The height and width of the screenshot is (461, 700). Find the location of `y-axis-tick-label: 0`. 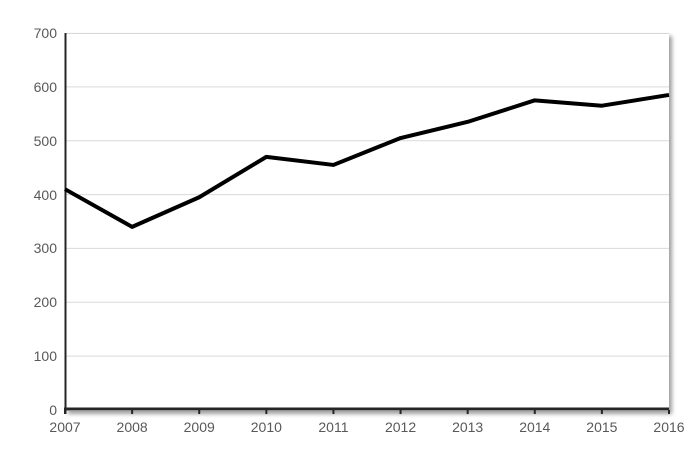

y-axis-tick-label: 0 is located at coordinates (53, 410).